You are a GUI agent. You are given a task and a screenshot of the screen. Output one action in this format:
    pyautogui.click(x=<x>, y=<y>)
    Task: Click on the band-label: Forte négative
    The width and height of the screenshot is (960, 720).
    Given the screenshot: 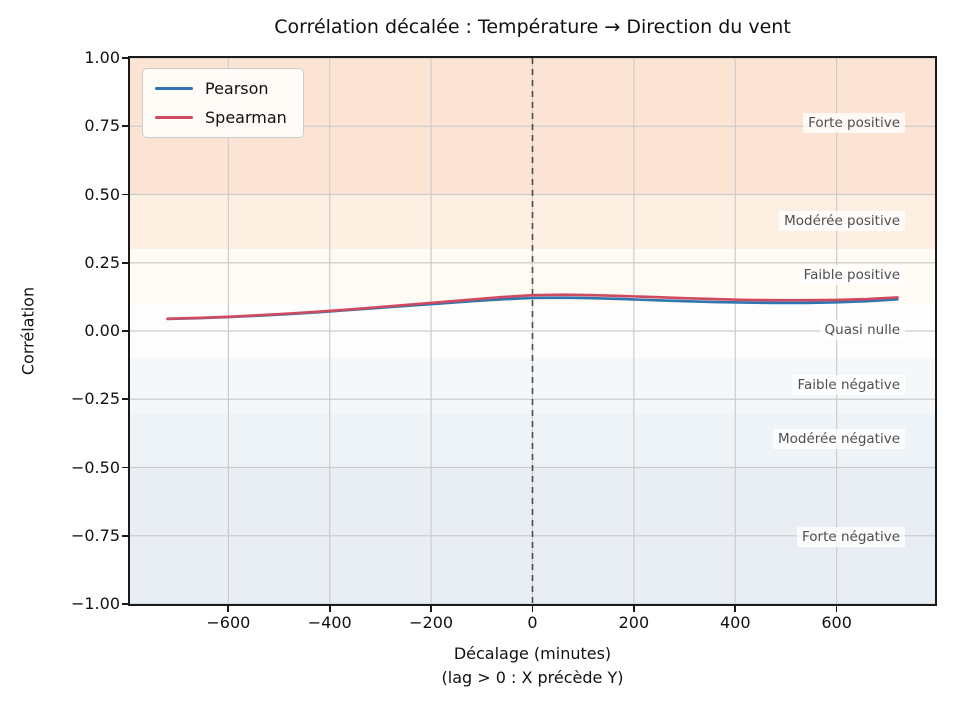 What is the action you would take?
    pyautogui.click(x=850, y=537)
    